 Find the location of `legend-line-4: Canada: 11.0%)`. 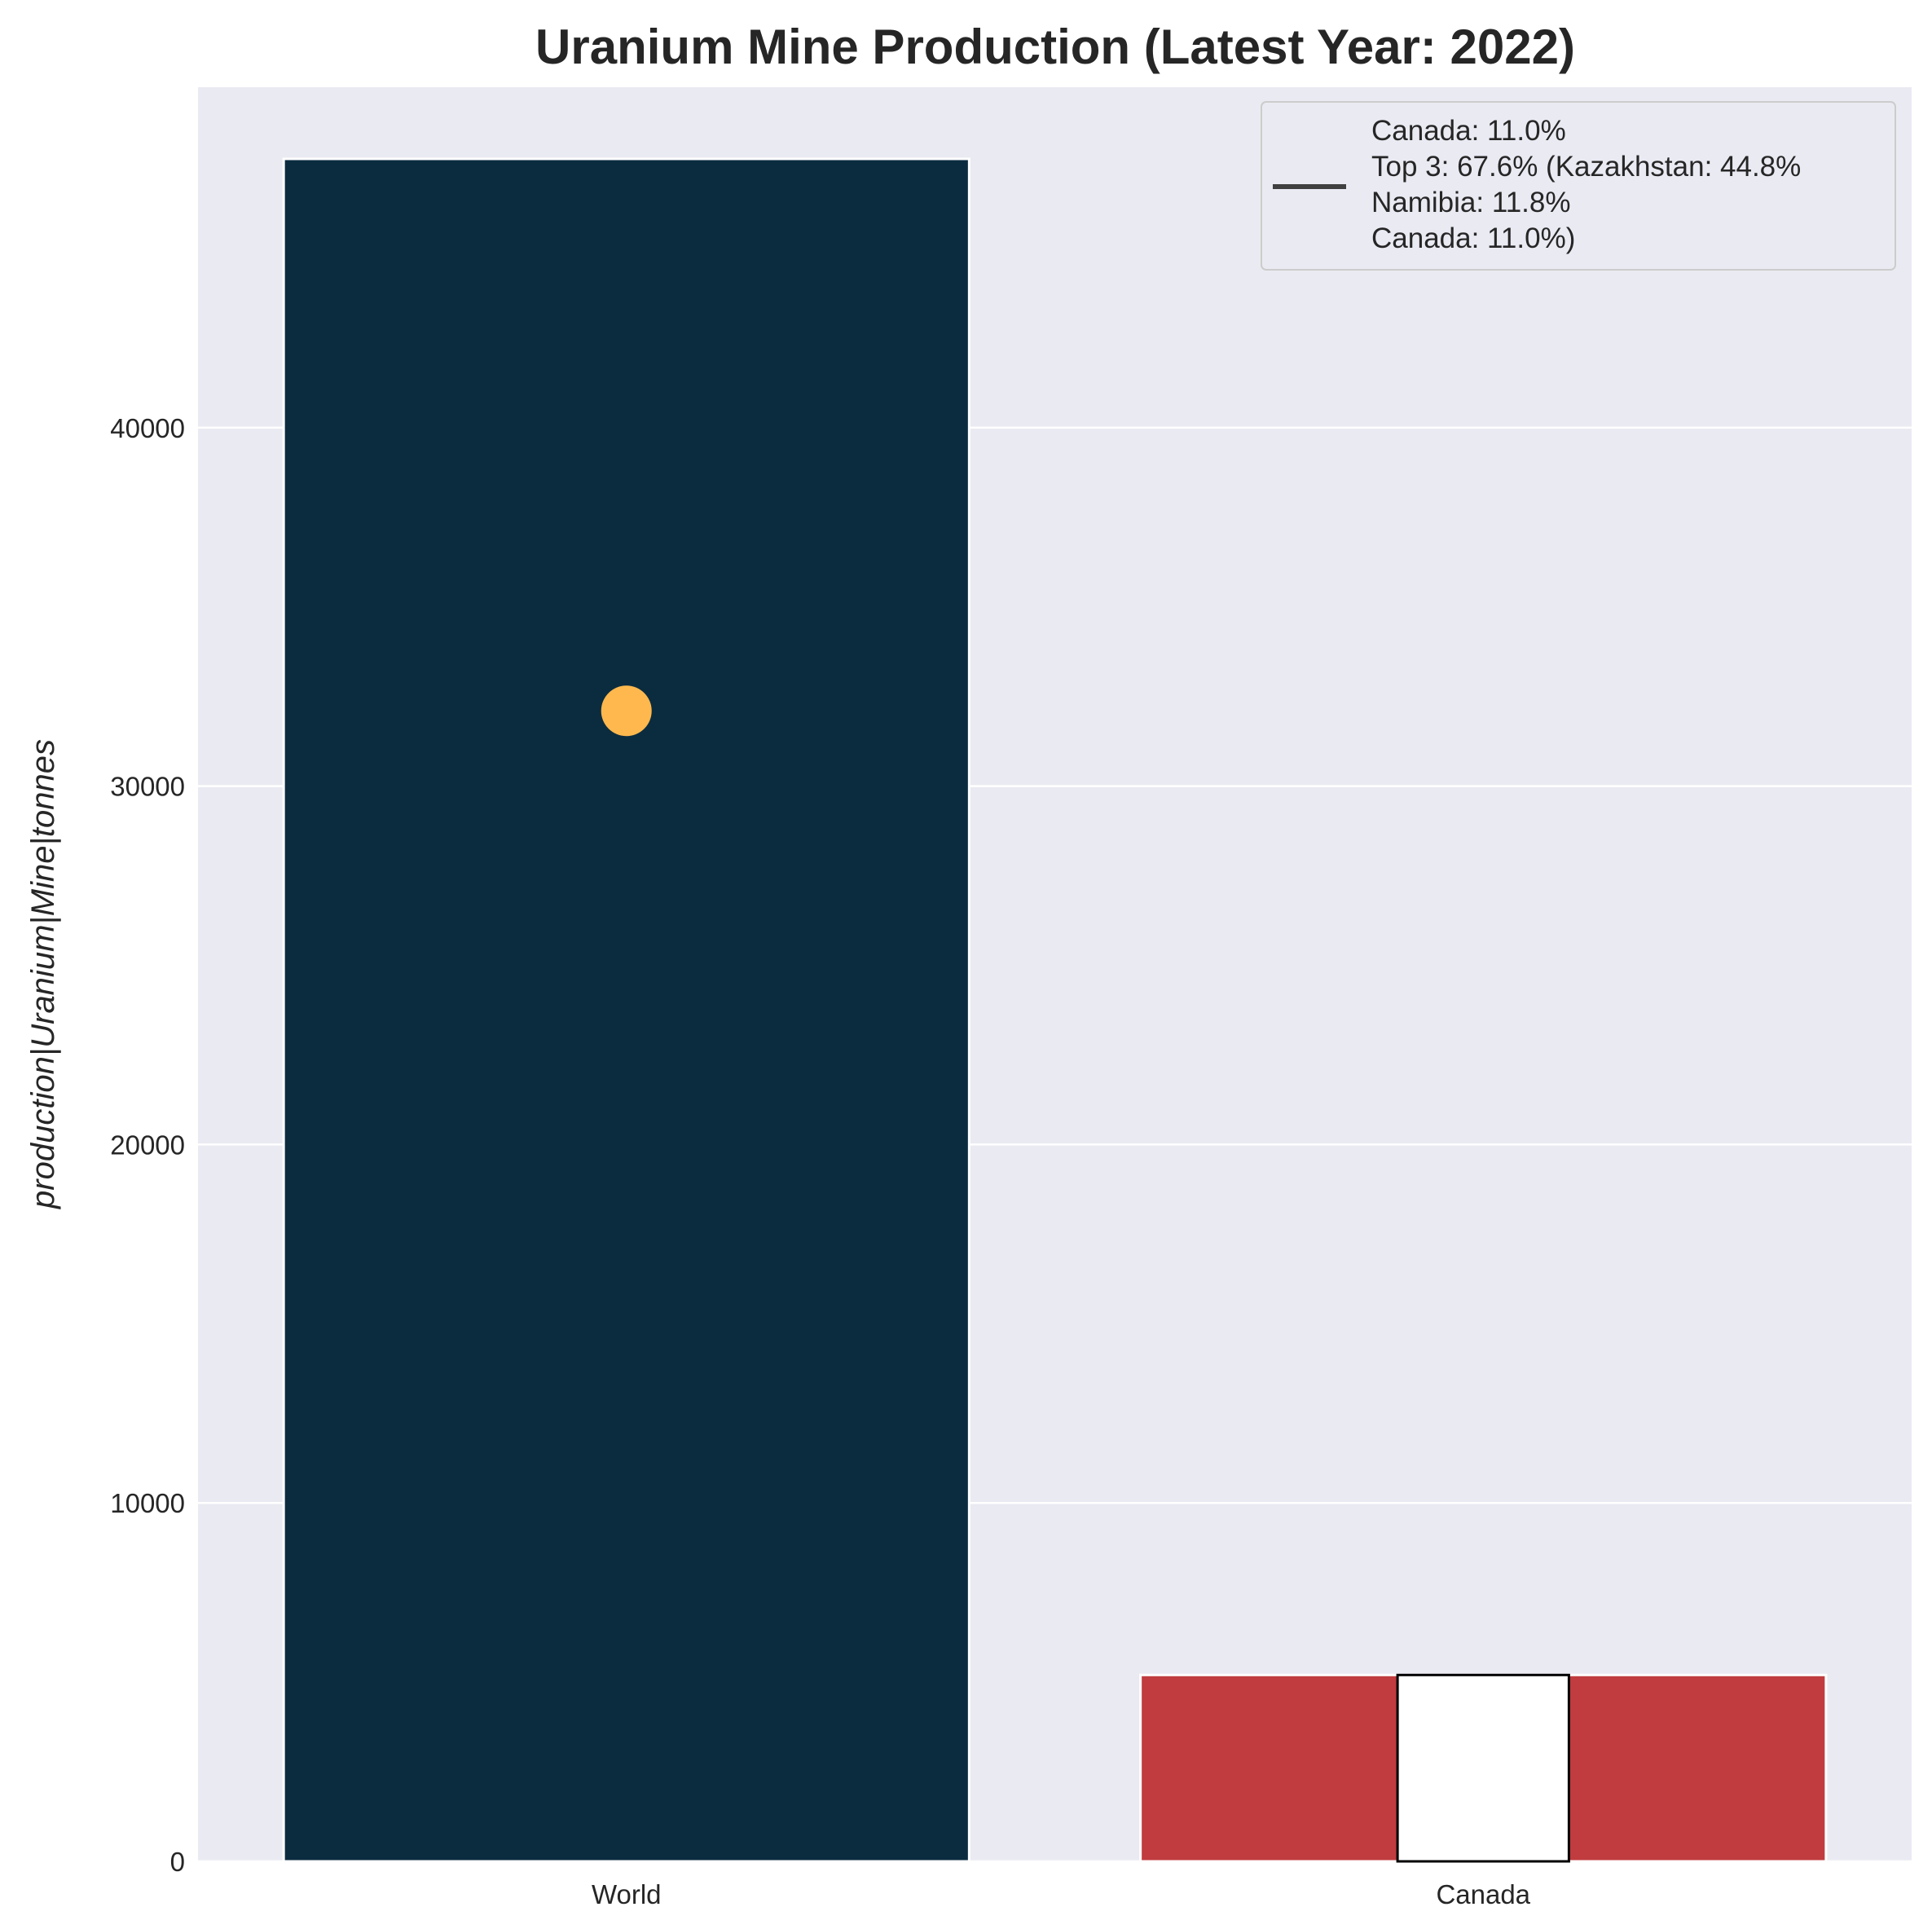

legend-line-4: Canada: 11.0%) is located at coordinates (1473, 238).